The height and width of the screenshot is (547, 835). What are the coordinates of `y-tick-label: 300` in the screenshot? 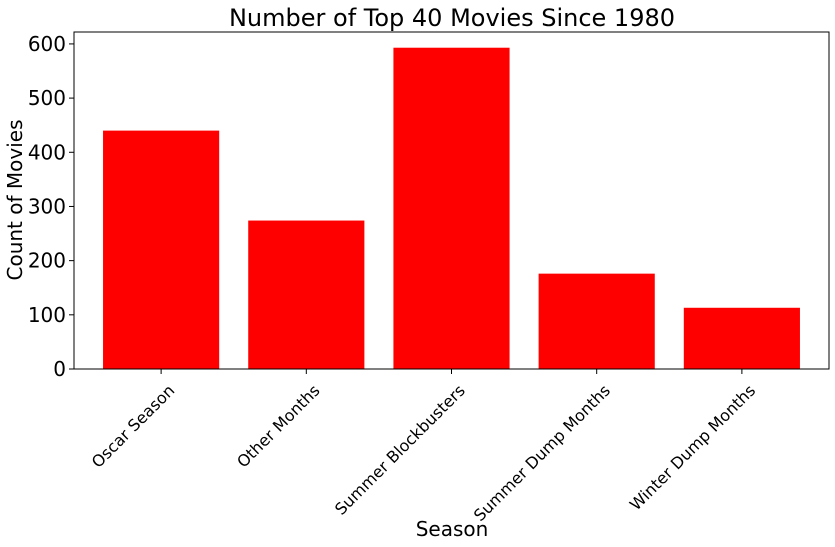 It's located at (47, 206).